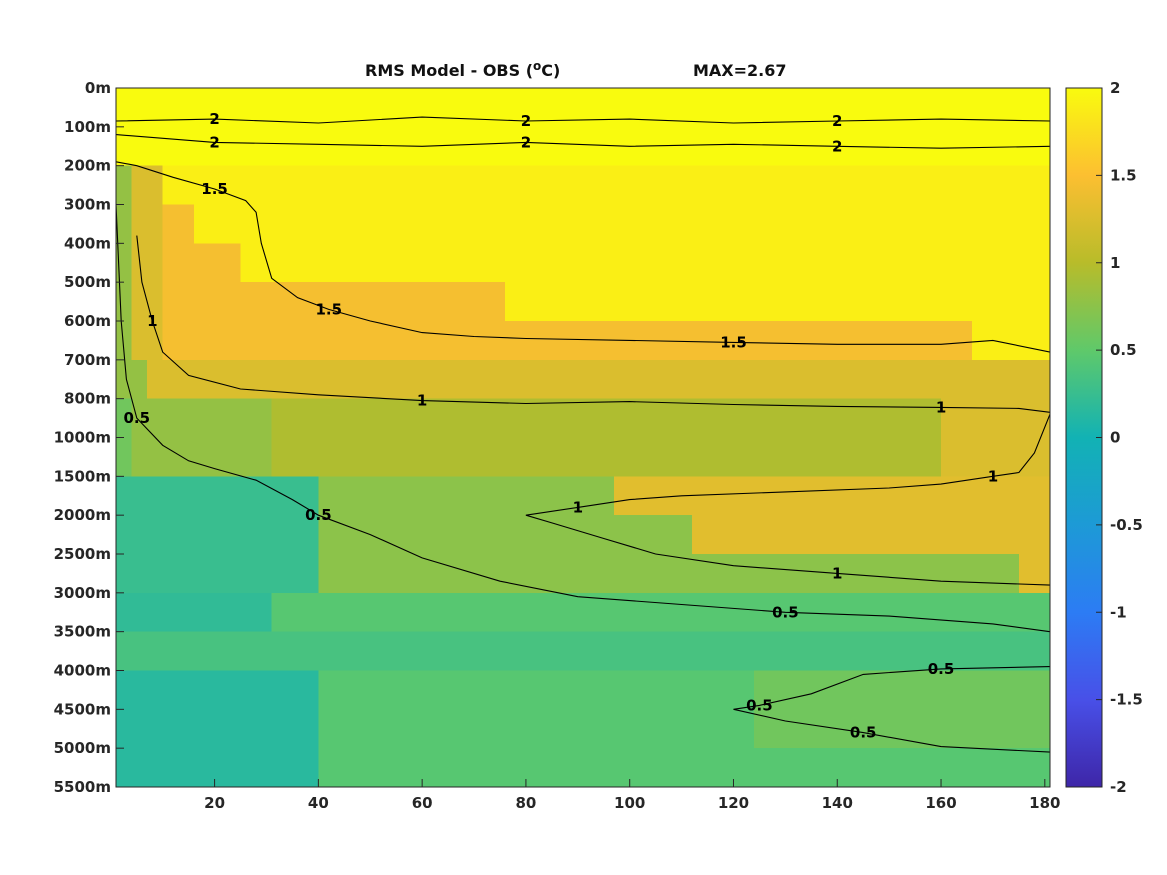 The width and height of the screenshot is (1167, 875). I want to click on y-tick-label: 5000m, so click(82, 748).